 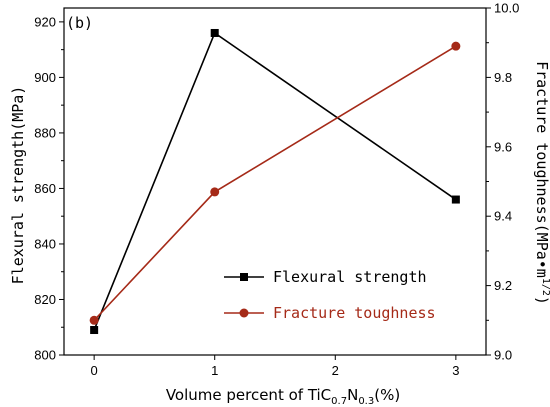 I want to click on legend-label-flexural: Flexural strength, so click(x=350, y=277).